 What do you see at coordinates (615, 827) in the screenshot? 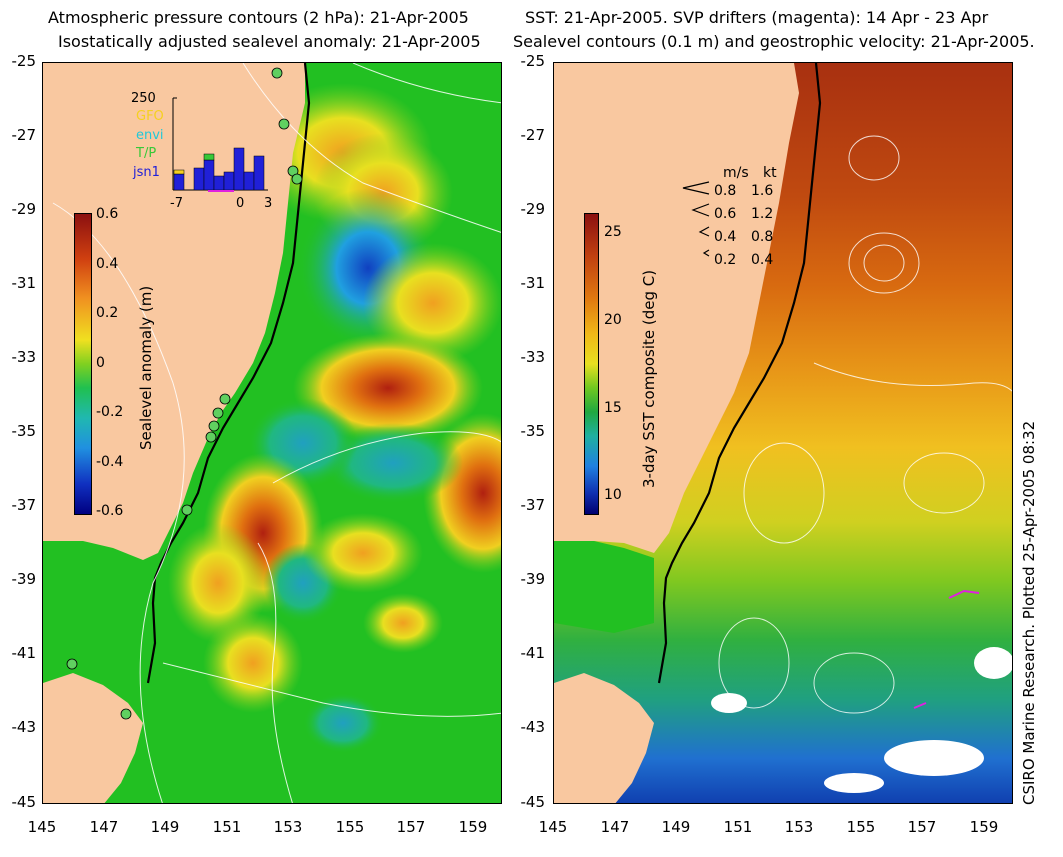
I see `right-xtick-1: 147` at bounding box center [615, 827].